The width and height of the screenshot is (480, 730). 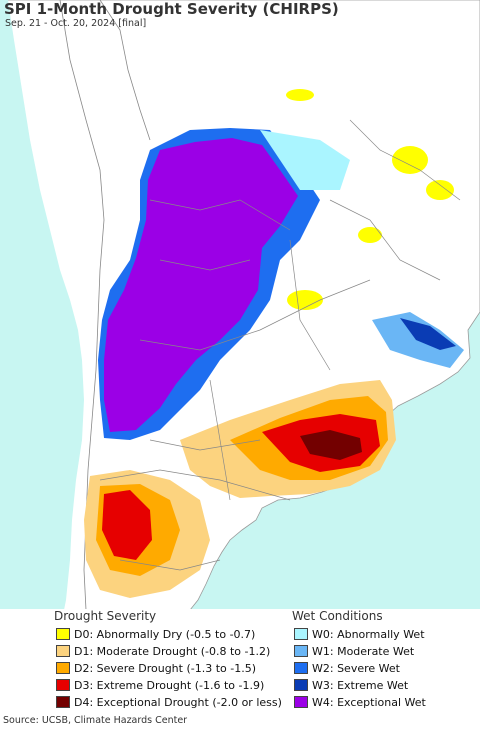 I want to click on legend-item-d3: D3: Extreme Drought (-1.6 to -1.9), so click(x=160, y=685).